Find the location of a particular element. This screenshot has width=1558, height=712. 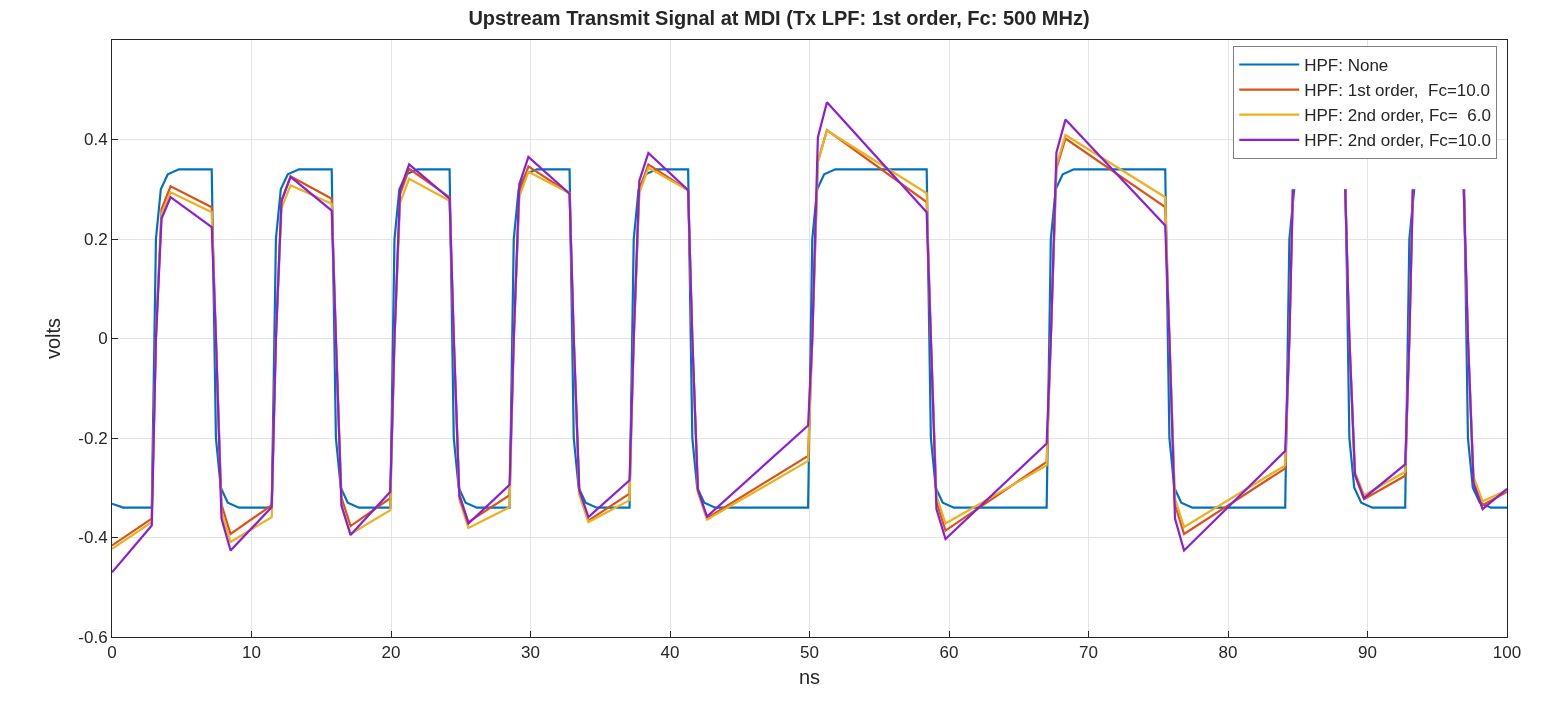

legend-label: HPF: 2nd order, Fc=10.0 is located at coordinates (1397, 141).